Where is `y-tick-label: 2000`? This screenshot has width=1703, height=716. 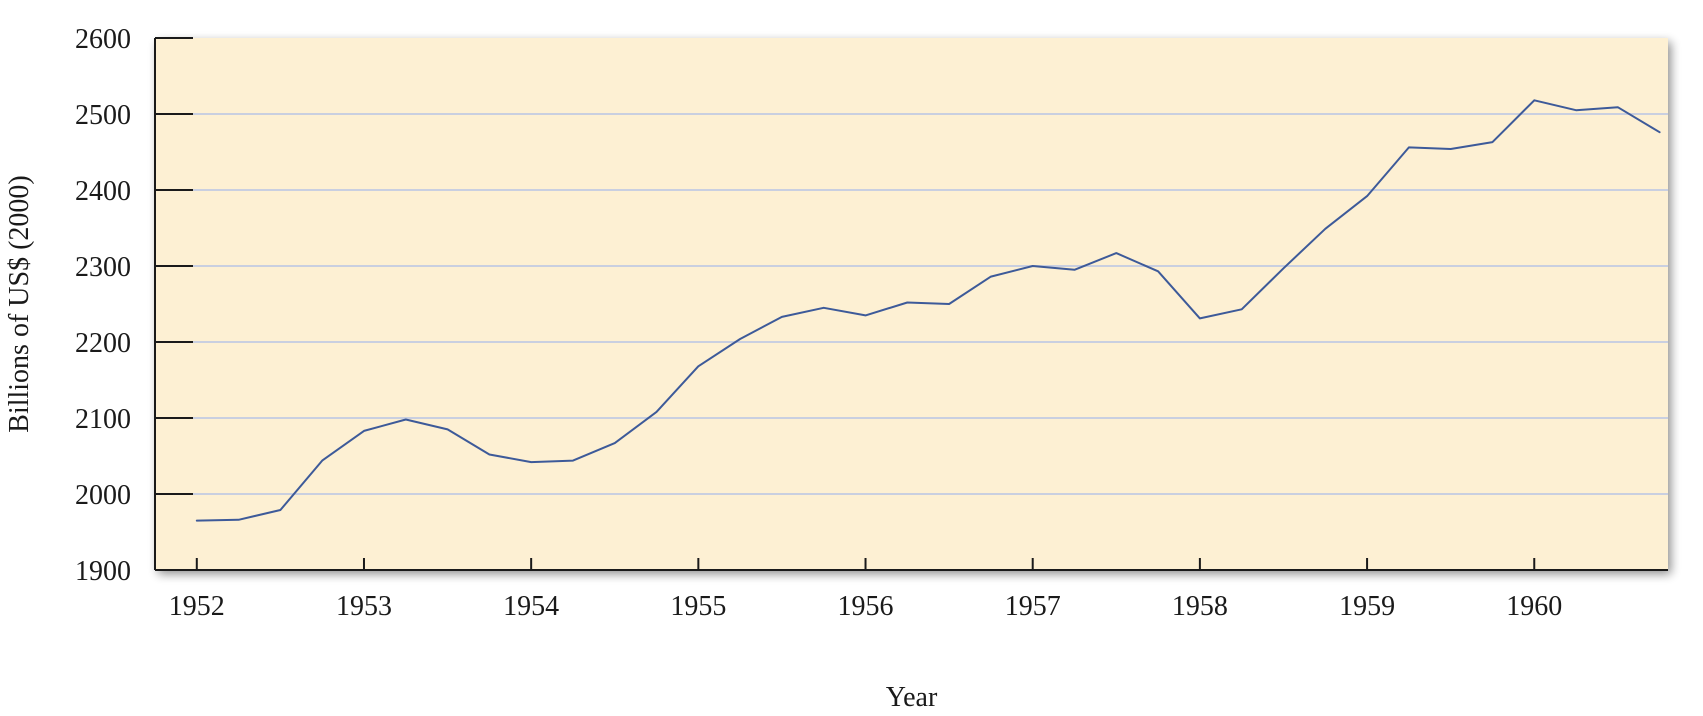
y-tick-label: 2000 is located at coordinates (103, 495).